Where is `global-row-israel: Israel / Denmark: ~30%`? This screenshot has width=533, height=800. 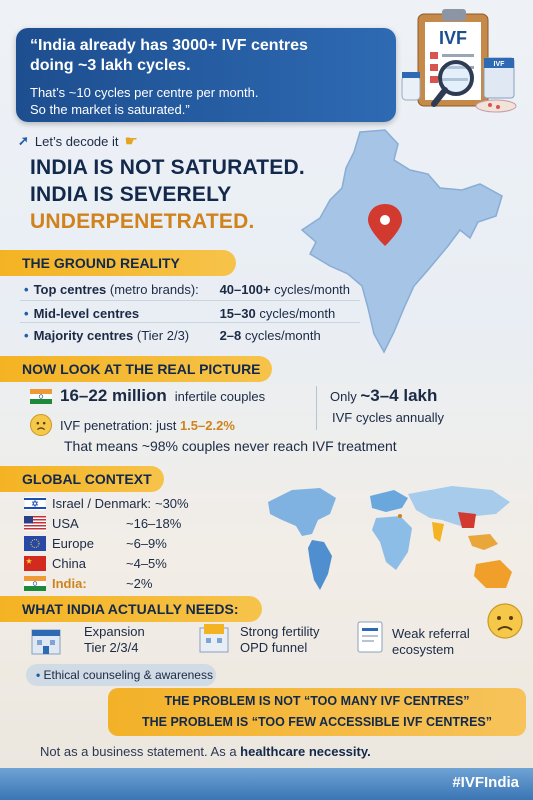 global-row-israel: Israel / Denmark: ~30% is located at coordinates (106, 503).